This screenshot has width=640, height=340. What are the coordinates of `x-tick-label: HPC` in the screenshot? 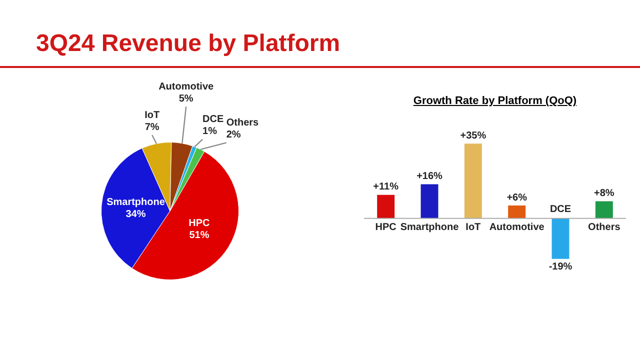 It's located at (385, 228).